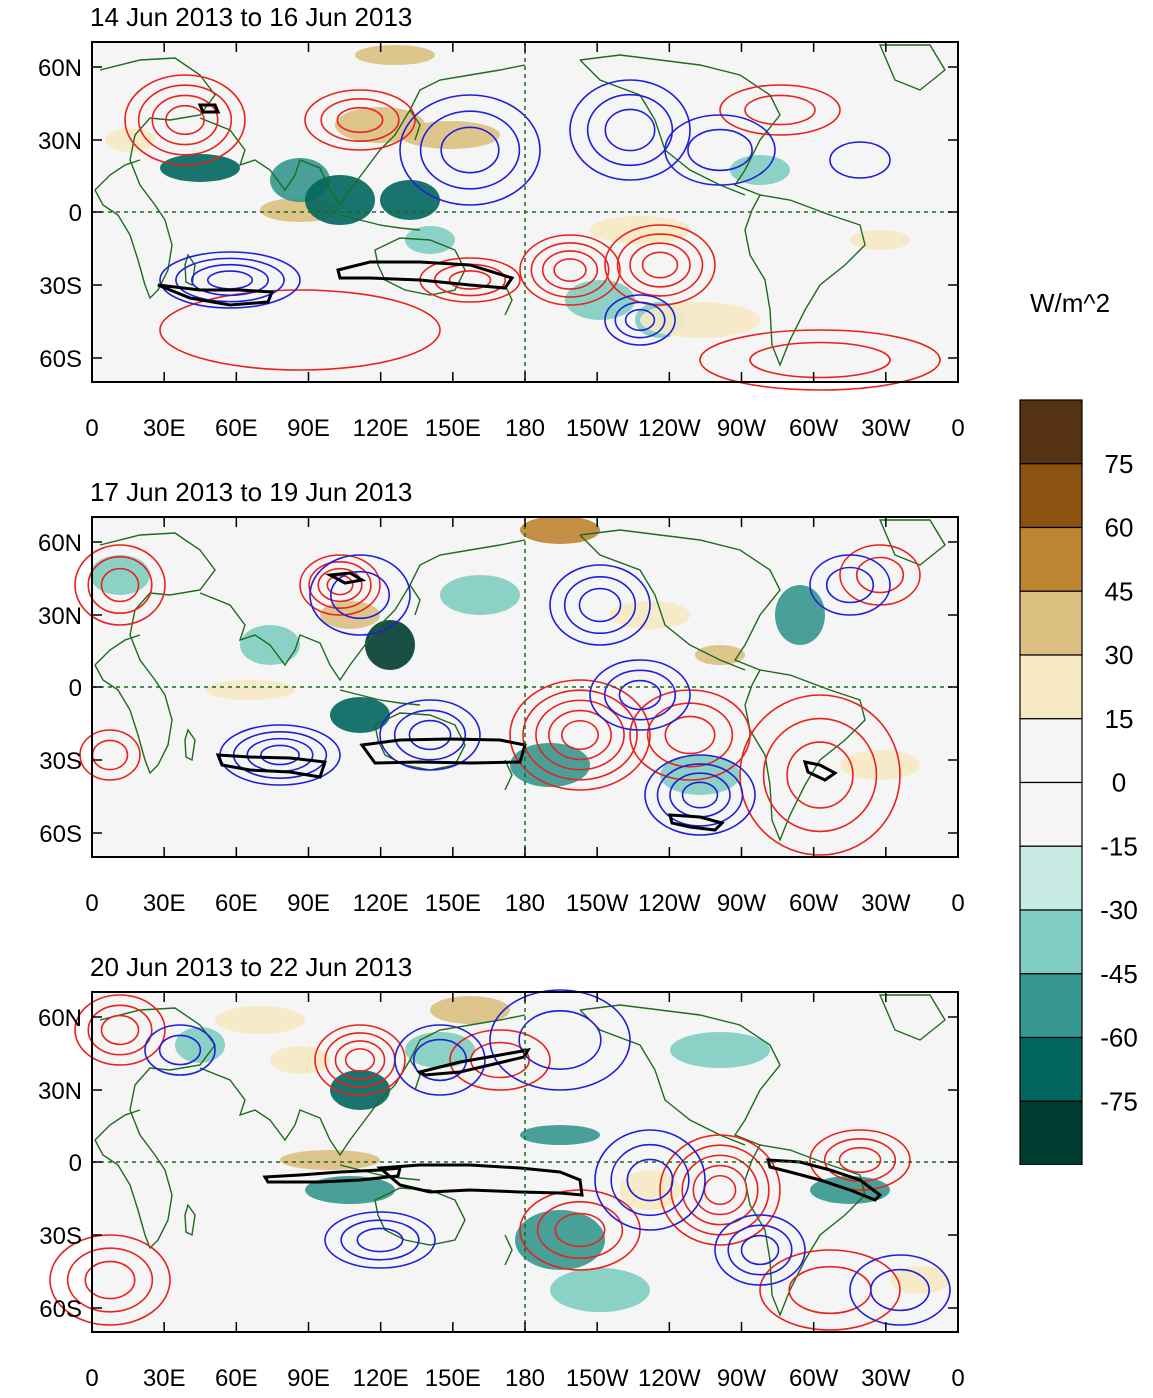 The image size is (1153, 1398). Describe the element at coordinates (1119, 974) in the screenshot. I see `colorbar-level-label: -45` at that location.